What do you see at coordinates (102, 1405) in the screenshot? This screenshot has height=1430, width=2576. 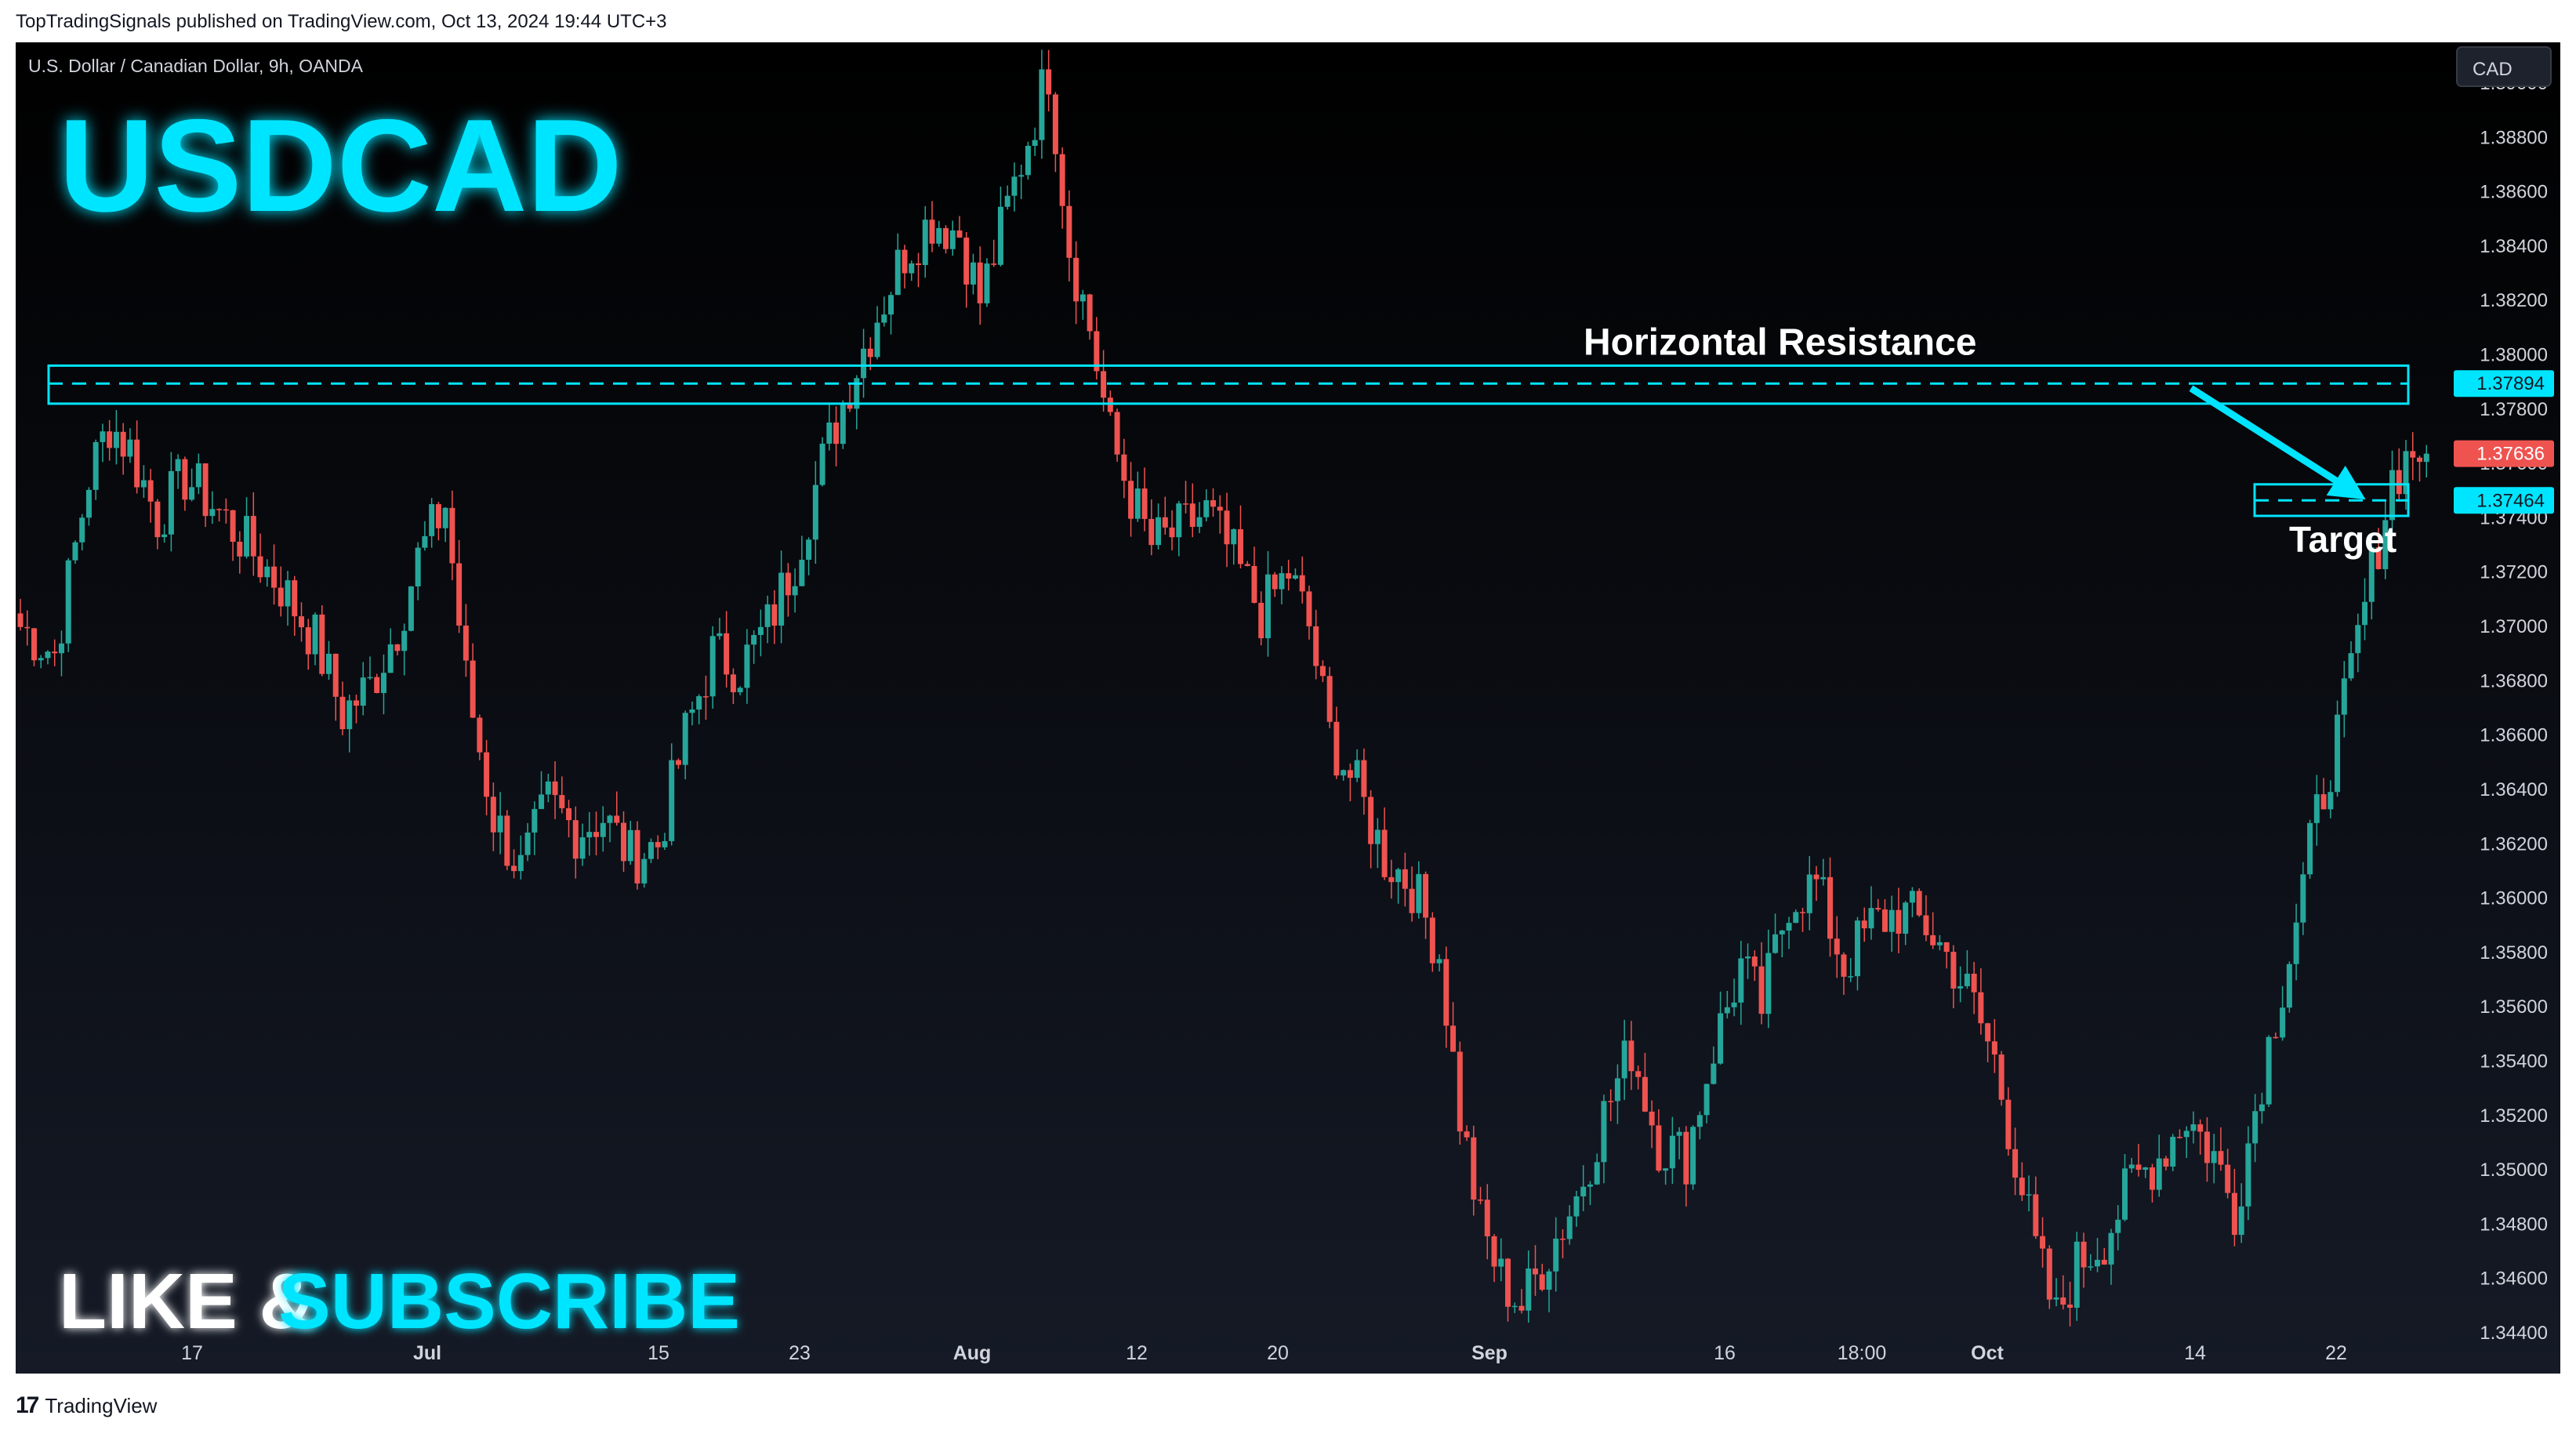 I see `footer-brand: TradingView` at bounding box center [102, 1405].